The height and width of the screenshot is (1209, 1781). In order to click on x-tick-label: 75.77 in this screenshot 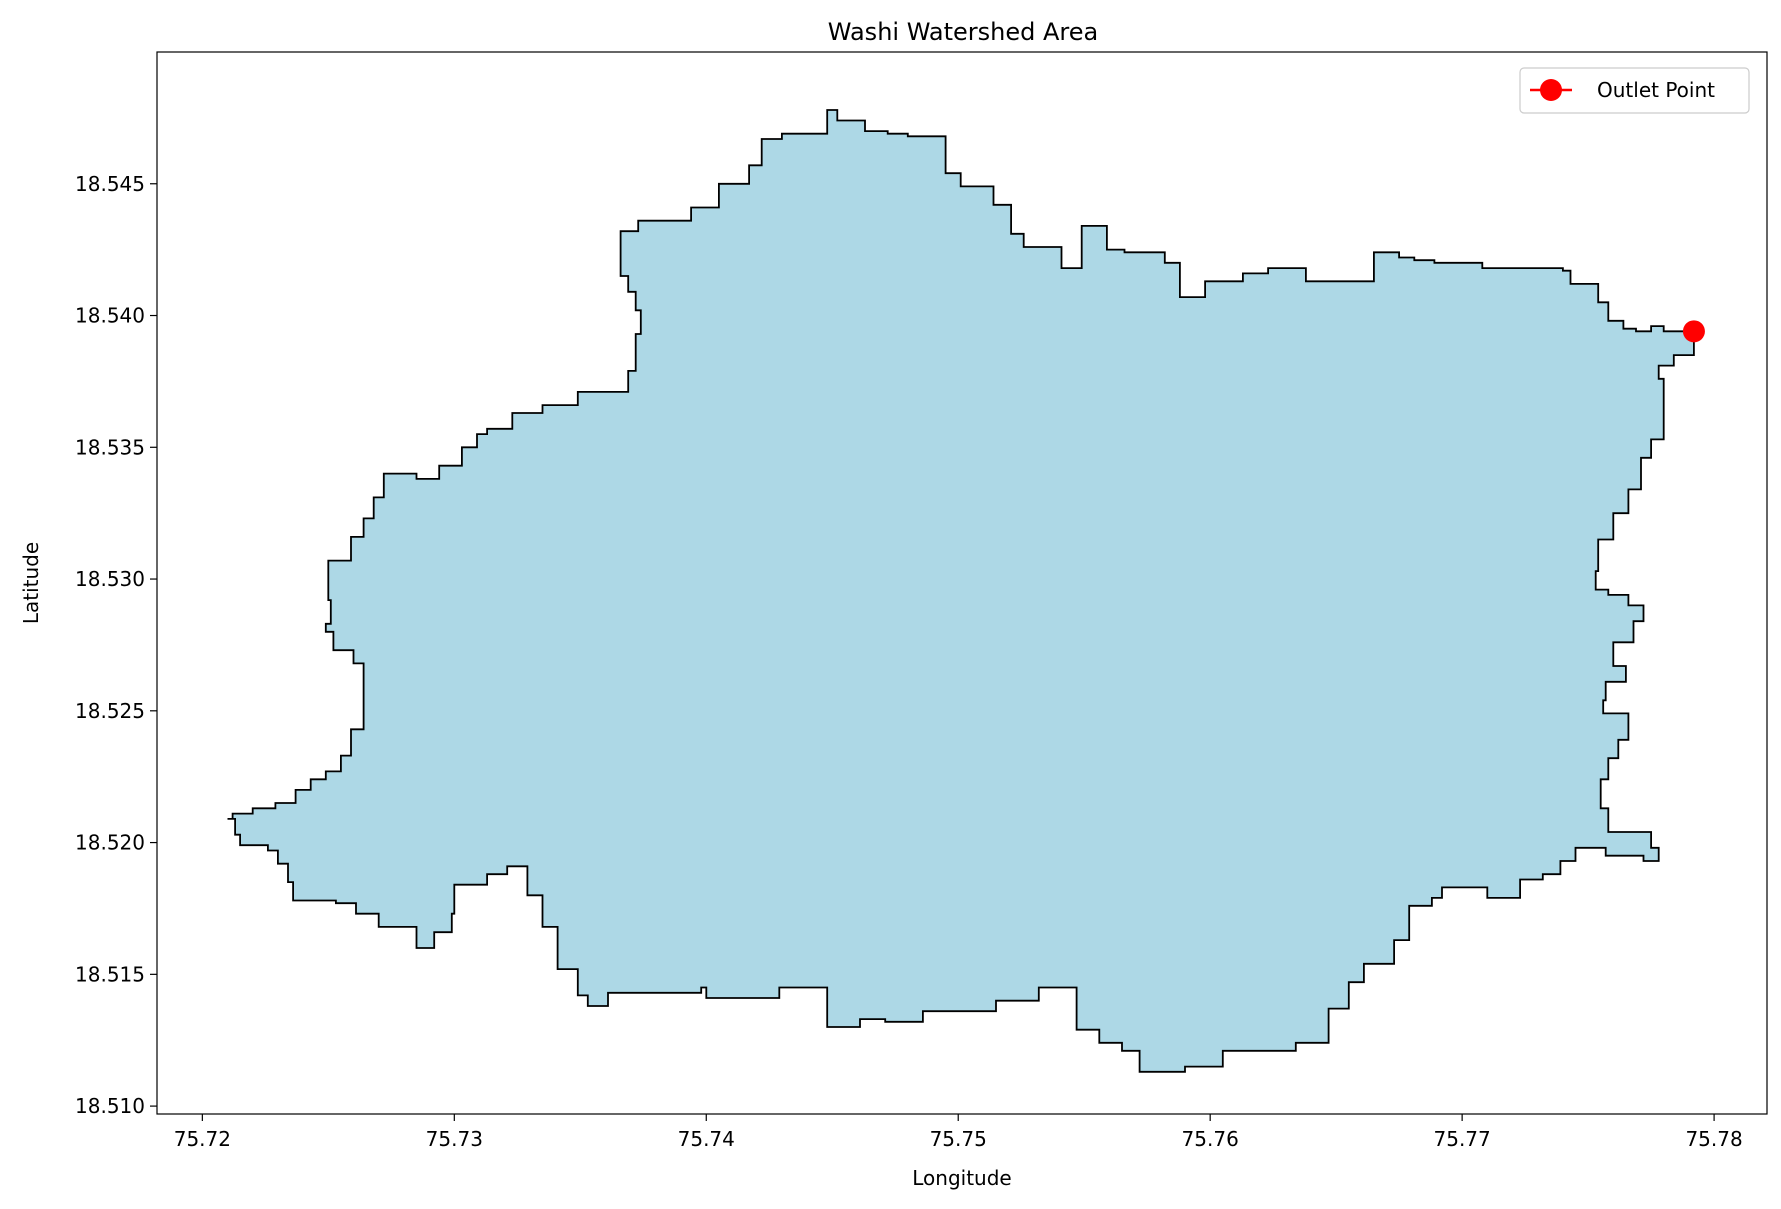, I will do `click(1462, 1139)`.